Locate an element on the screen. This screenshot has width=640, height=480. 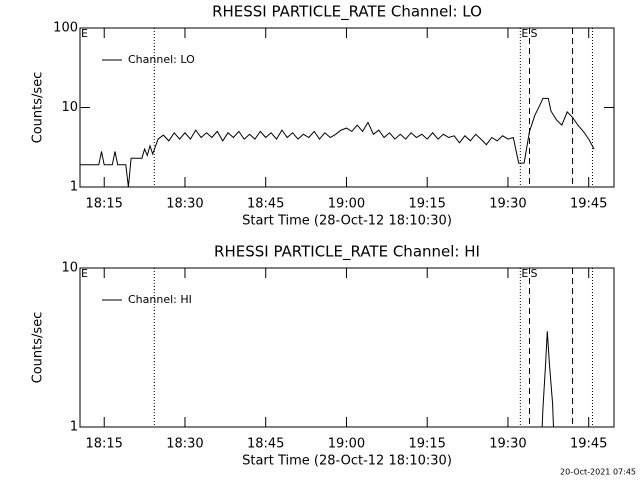
data-line is located at coordinates (547, 379).